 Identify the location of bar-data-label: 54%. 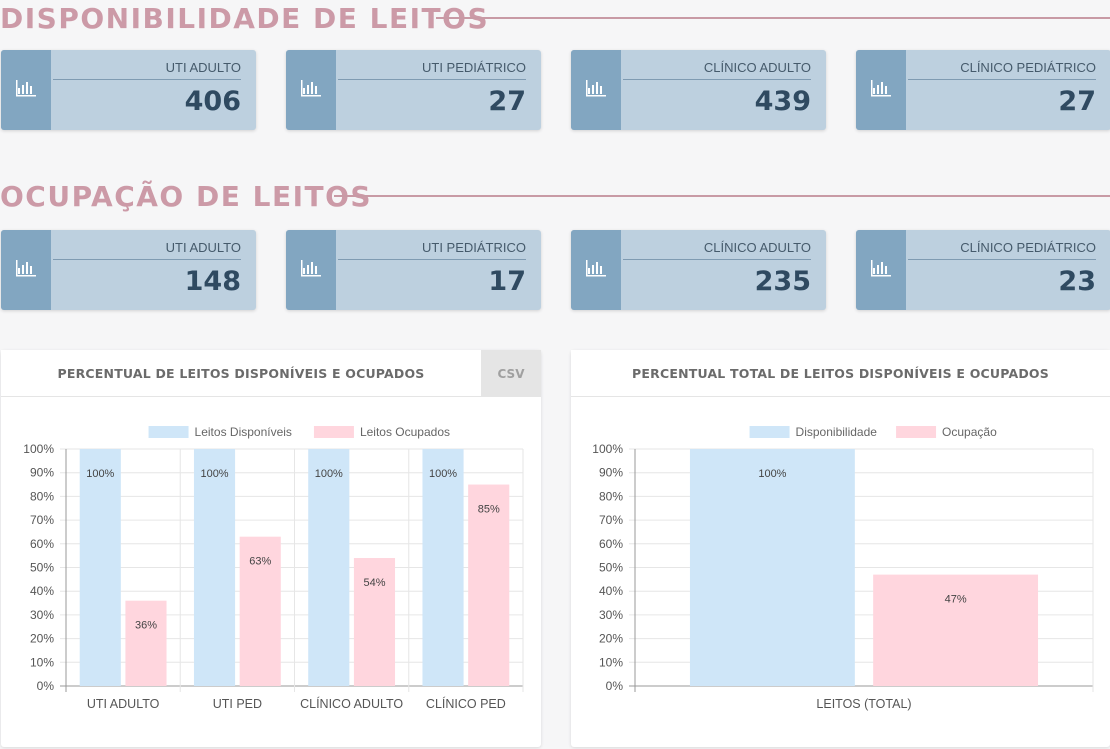
(374, 583).